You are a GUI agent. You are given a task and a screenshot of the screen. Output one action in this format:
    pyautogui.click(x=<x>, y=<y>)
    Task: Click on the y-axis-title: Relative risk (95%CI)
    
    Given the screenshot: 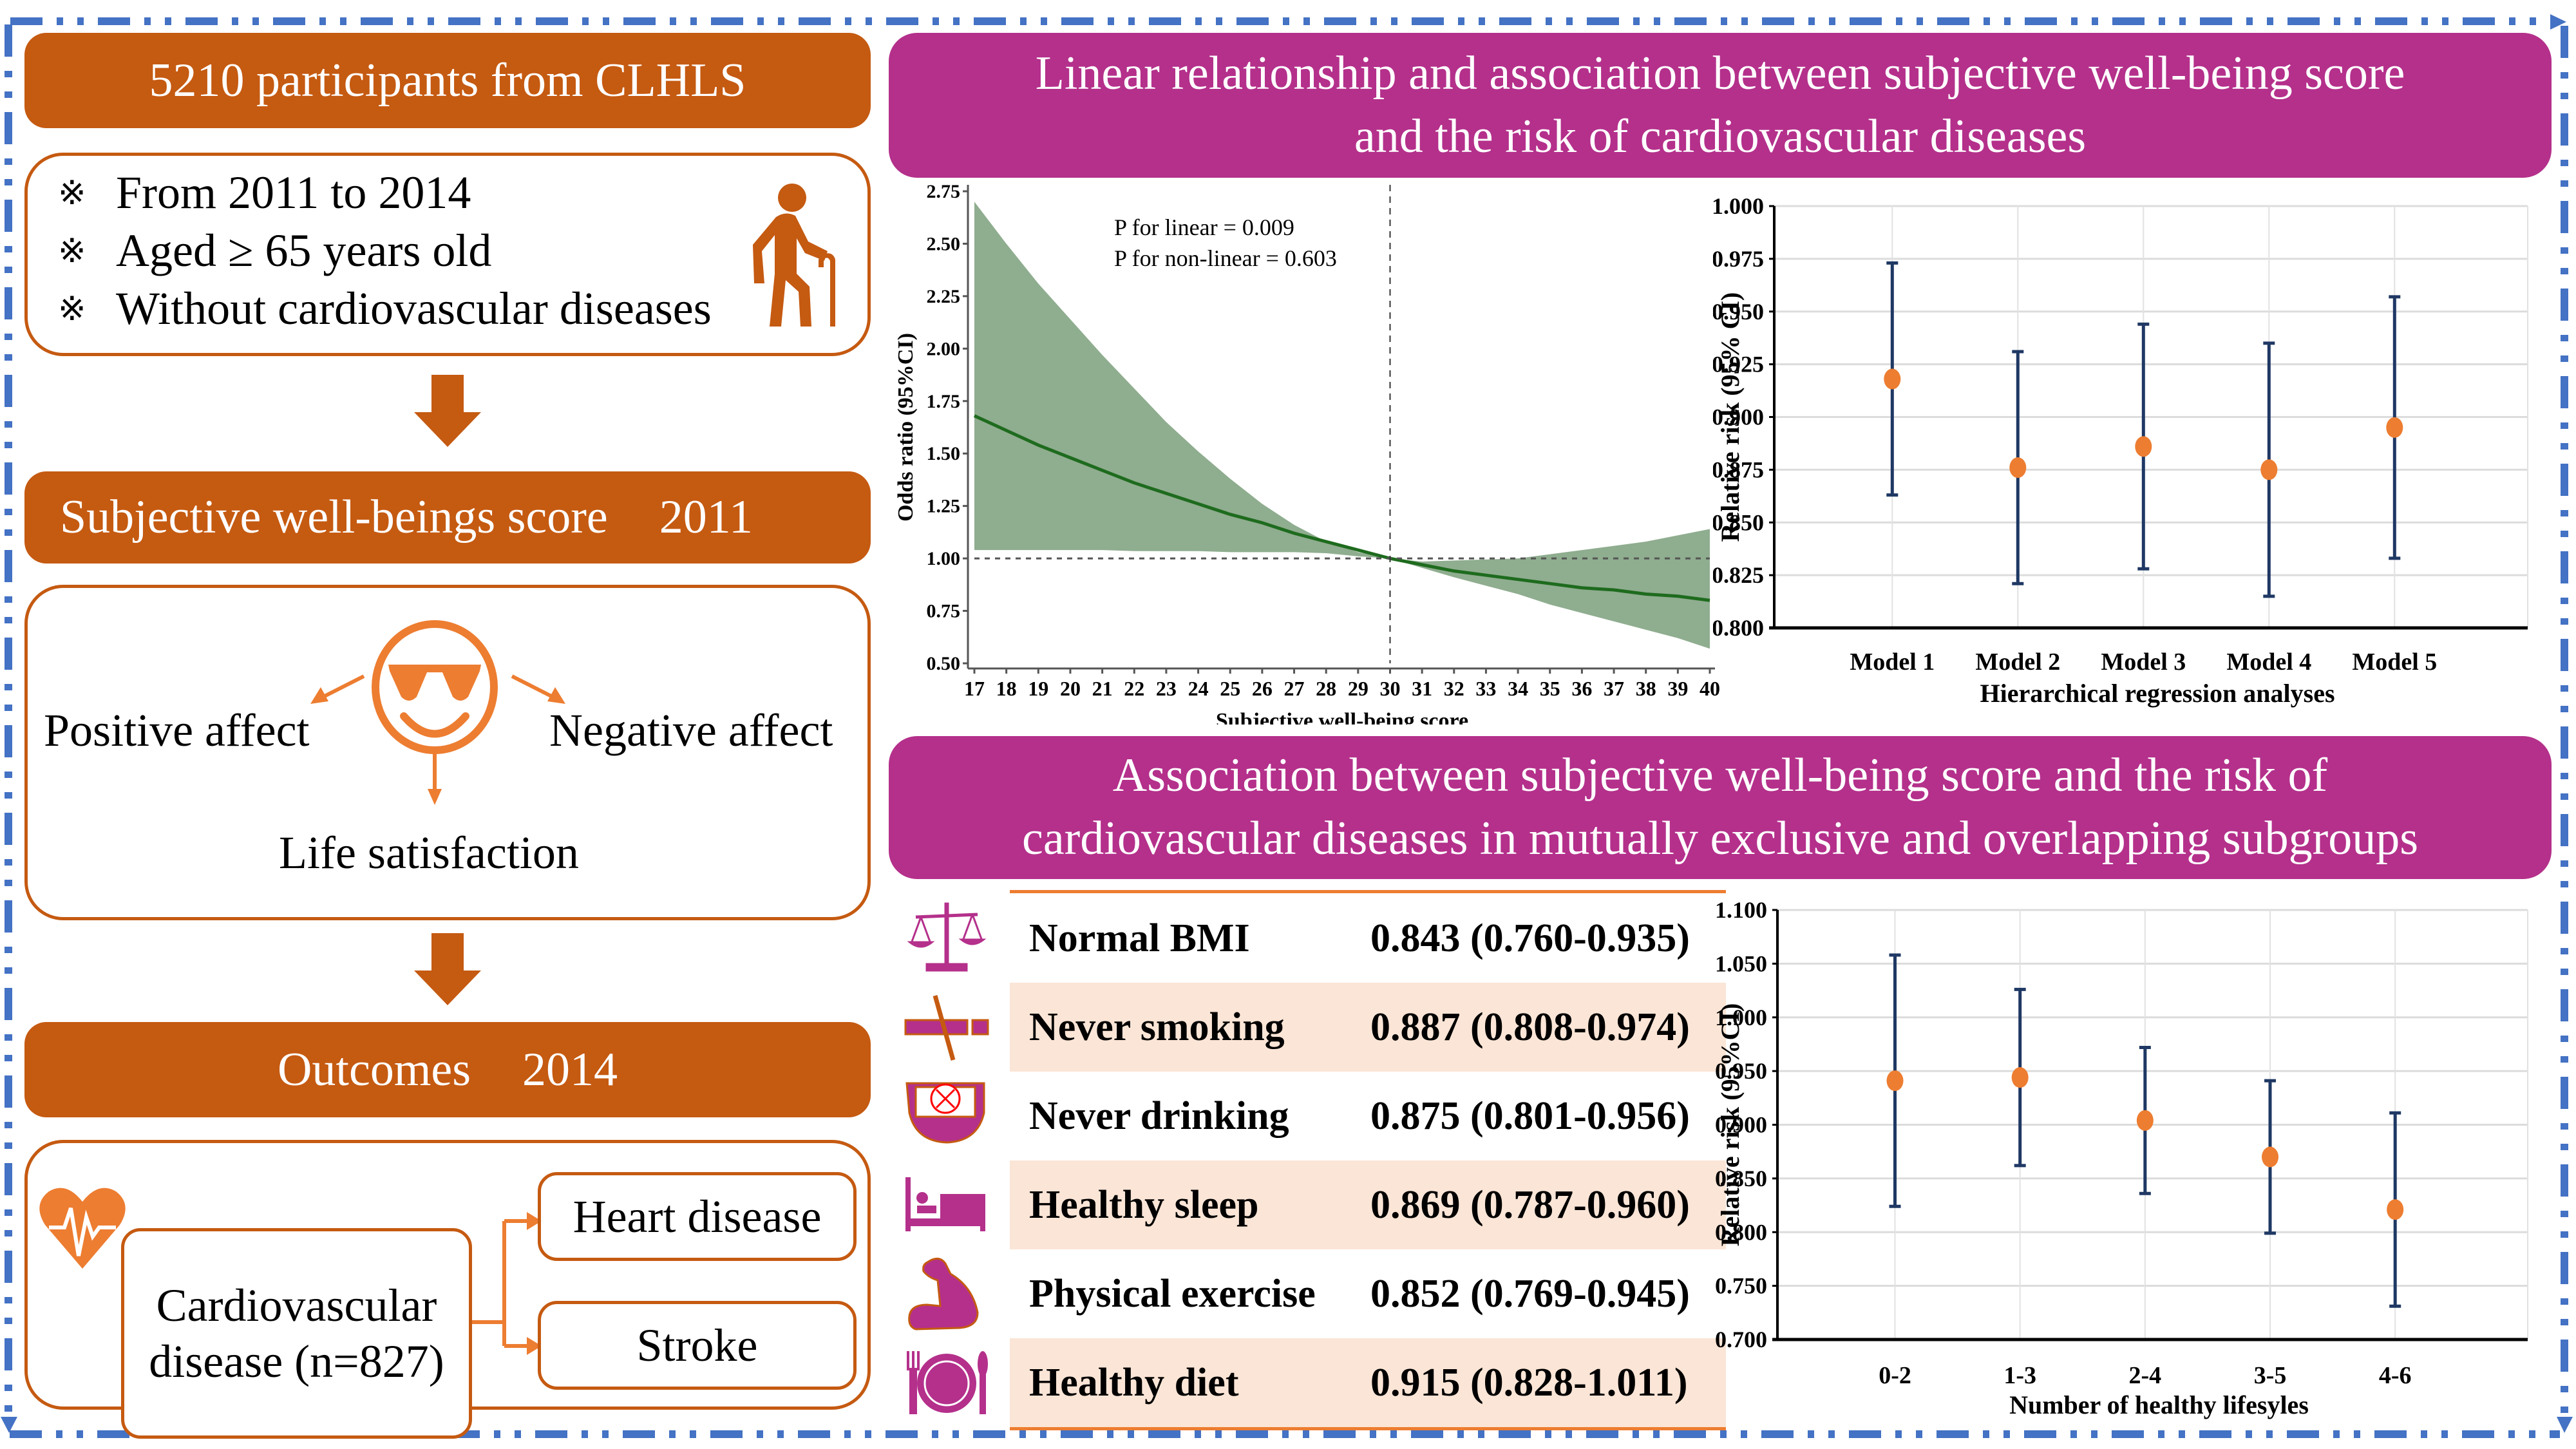 What is the action you would take?
    pyautogui.click(x=1731, y=1125)
    